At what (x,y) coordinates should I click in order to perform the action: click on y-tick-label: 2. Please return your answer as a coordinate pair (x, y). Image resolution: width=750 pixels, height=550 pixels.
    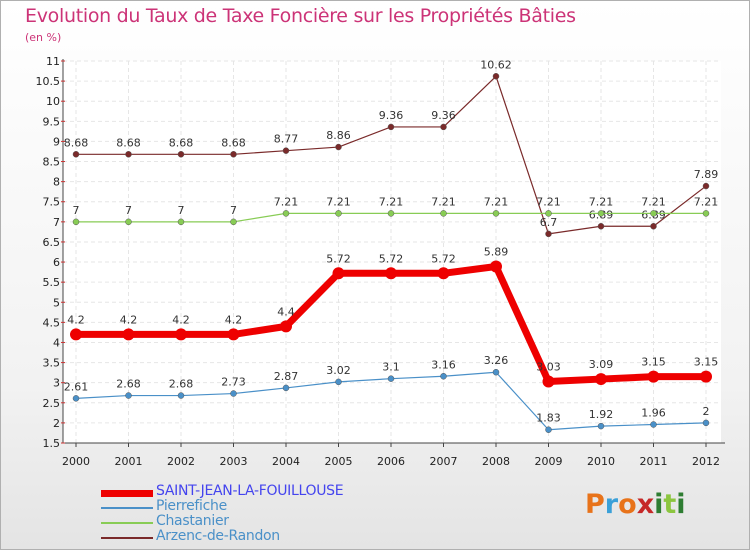
    Looking at the image, I should click on (56, 423).